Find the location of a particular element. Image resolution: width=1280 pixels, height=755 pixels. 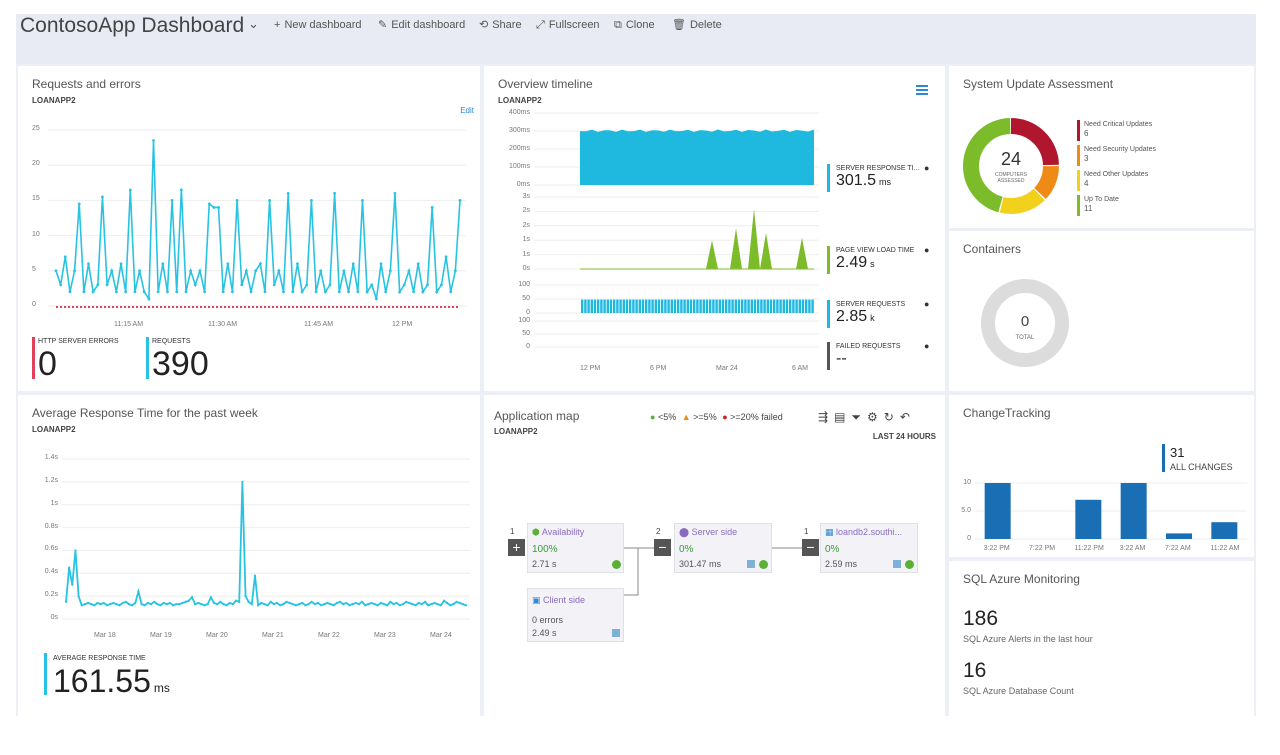

errors-label: HTTP SERVER ERRORS is located at coordinates (78, 341).